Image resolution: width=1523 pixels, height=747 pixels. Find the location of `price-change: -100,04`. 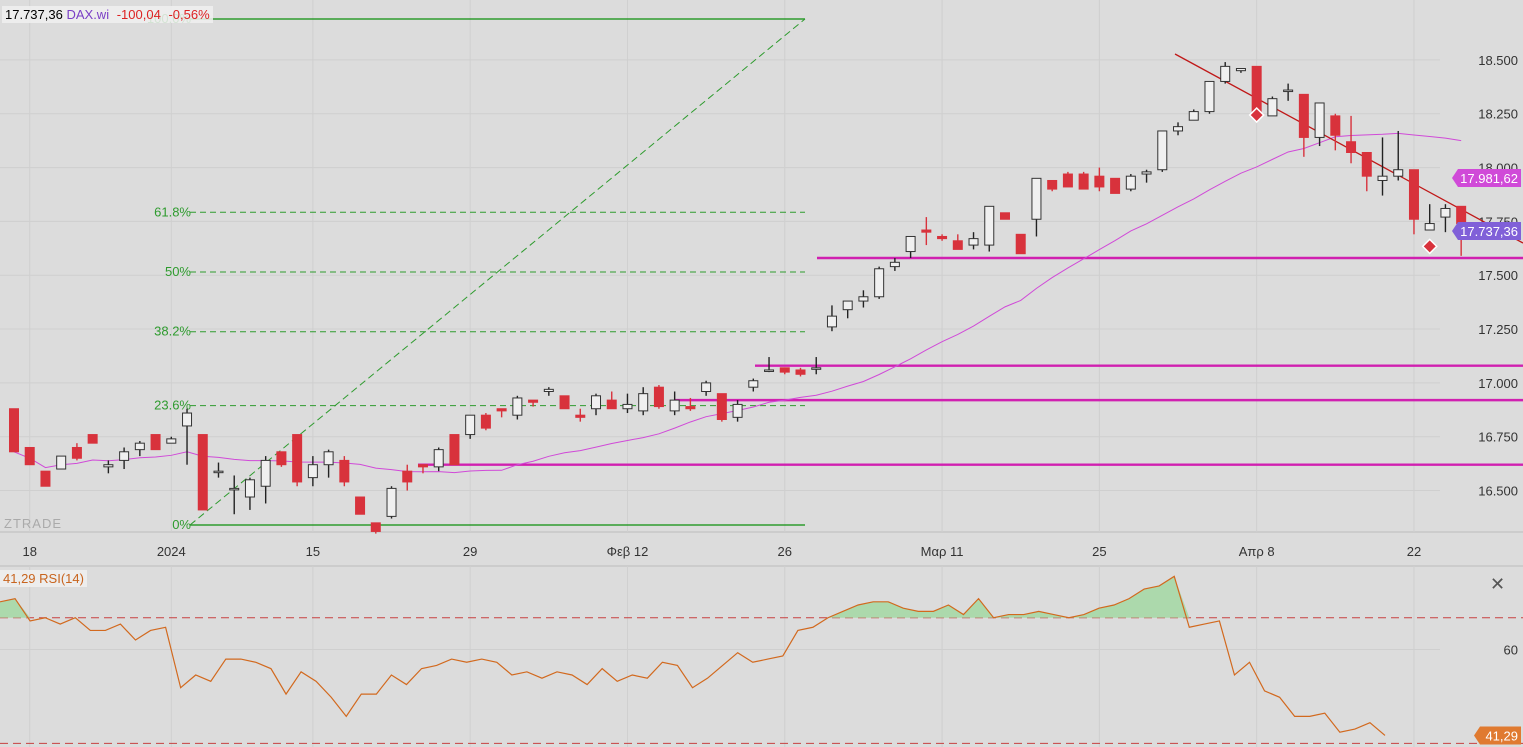

price-change: -100,04 is located at coordinates (138, 14).